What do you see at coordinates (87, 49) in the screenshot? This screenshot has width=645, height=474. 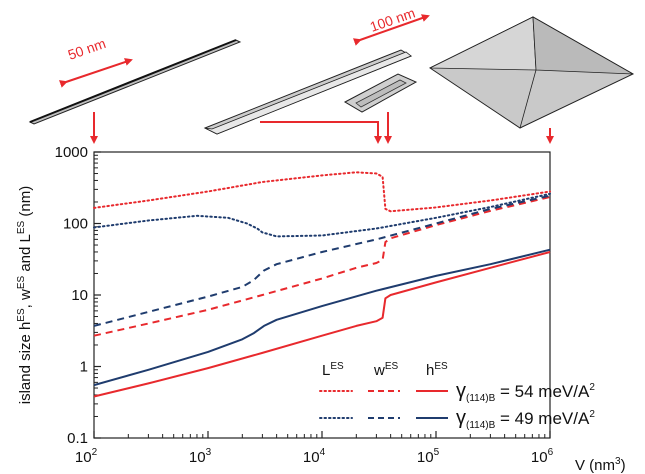 I see `scale-label-50nm: 50 nm` at bounding box center [87, 49].